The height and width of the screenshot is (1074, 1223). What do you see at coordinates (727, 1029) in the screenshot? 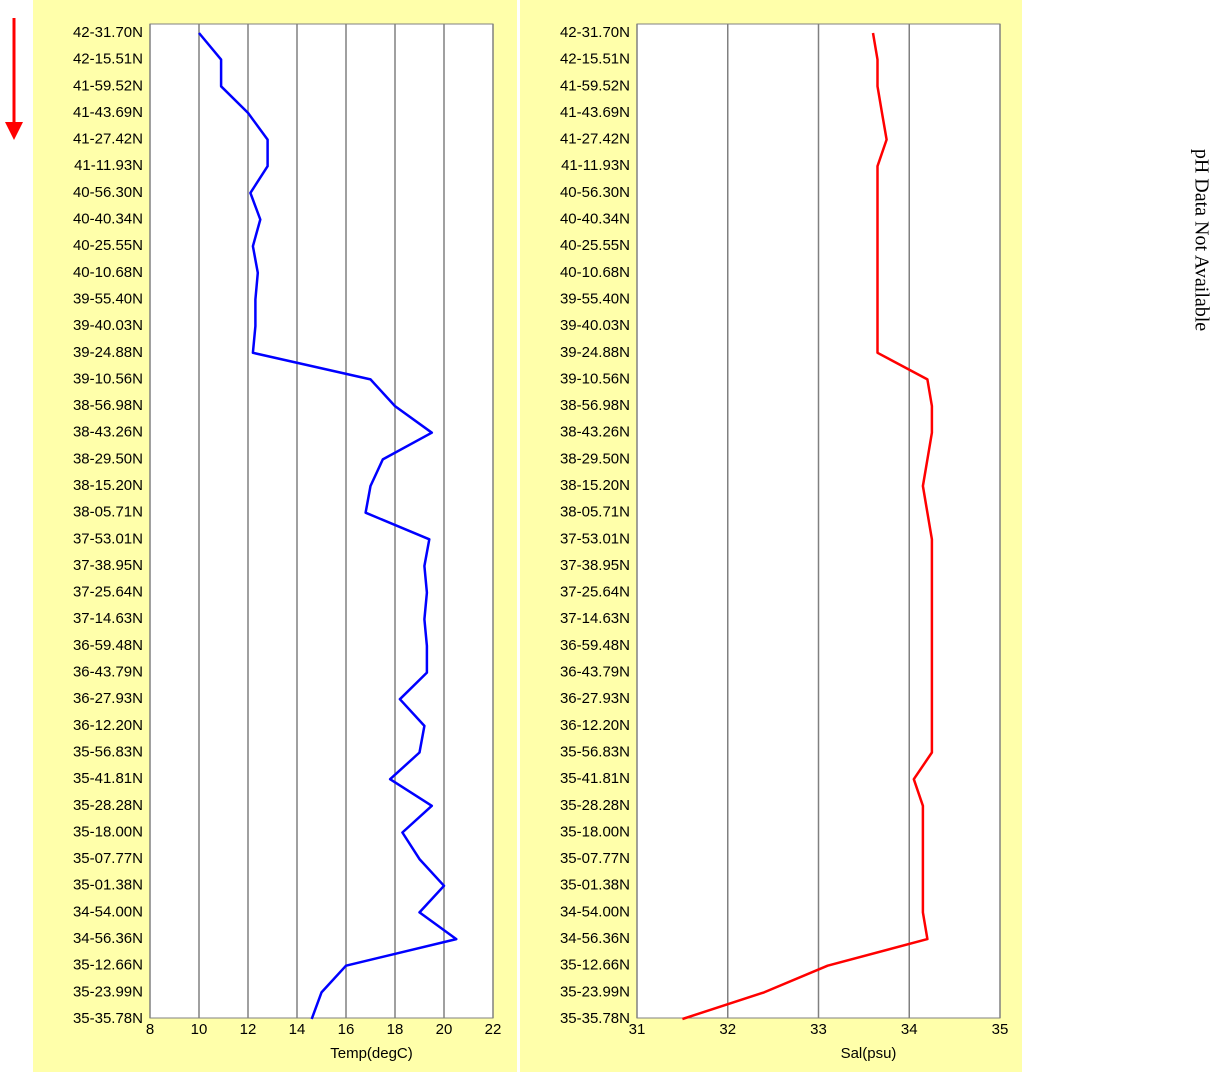
I see `x-tick-label: 32` at bounding box center [727, 1029].